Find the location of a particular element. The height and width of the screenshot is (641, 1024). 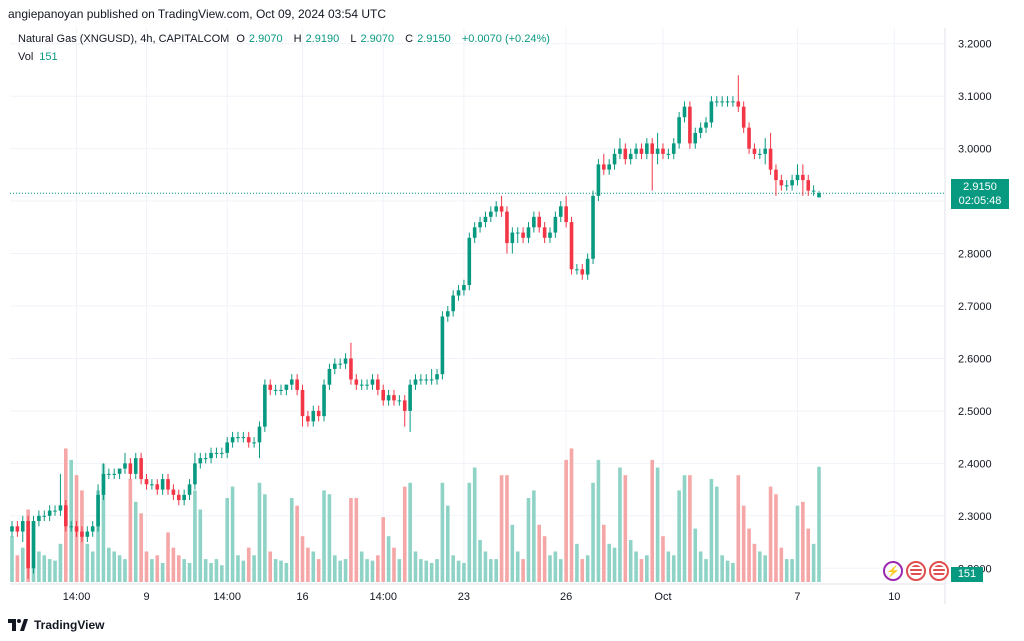

us-flag-event-icon is located at coordinates (916, 571).